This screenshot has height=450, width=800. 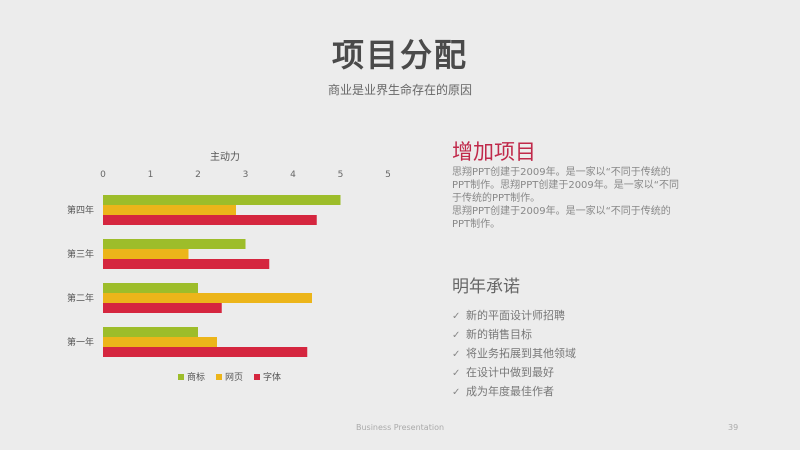 I want to click on category-label: 第二年, so click(x=80, y=298).